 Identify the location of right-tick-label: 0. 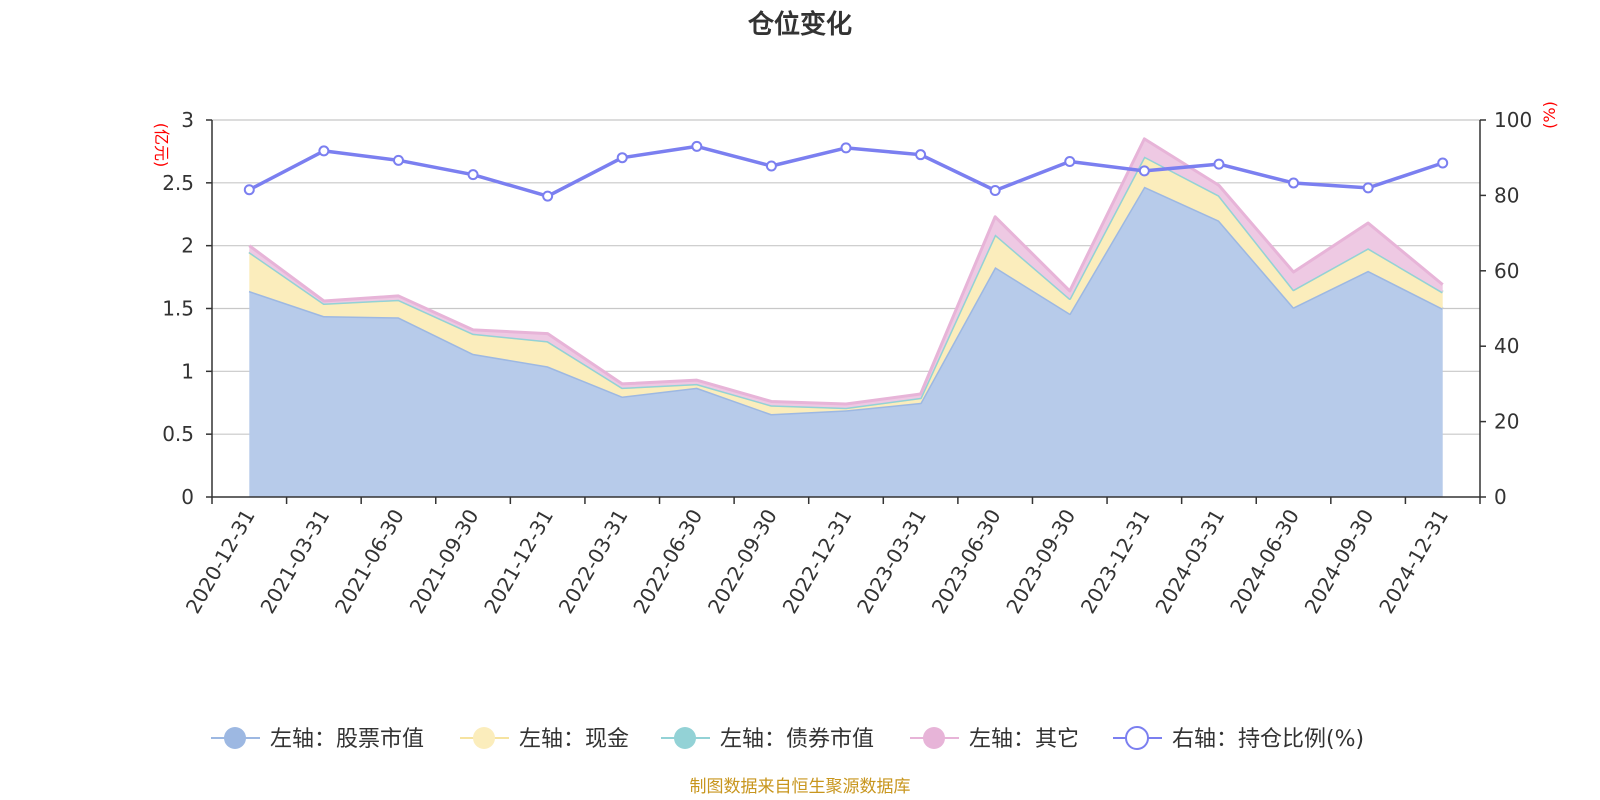
(1500, 497).